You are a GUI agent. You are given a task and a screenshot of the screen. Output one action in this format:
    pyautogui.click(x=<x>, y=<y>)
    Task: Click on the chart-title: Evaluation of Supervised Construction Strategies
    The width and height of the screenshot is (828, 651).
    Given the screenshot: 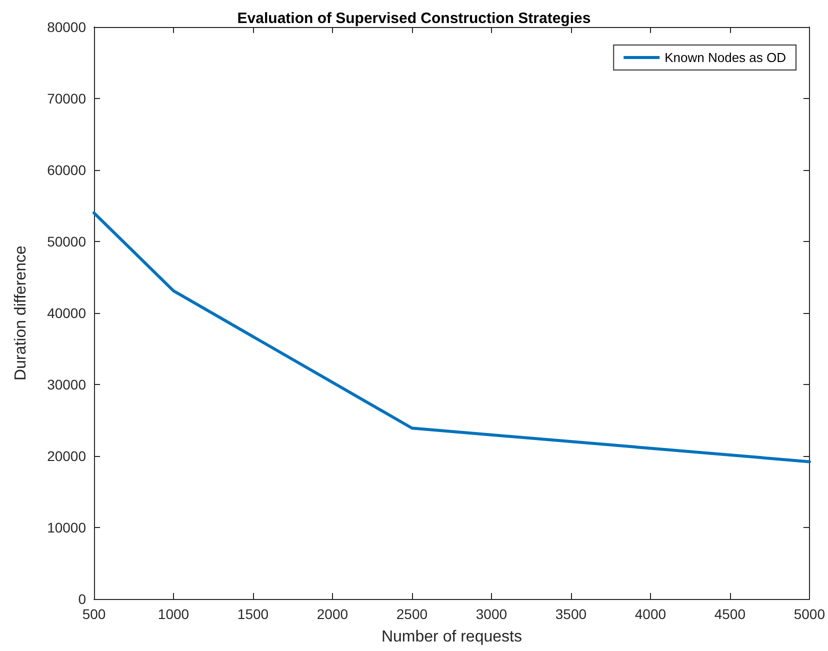 What is the action you would take?
    pyautogui.click(x=414, y=18)
    